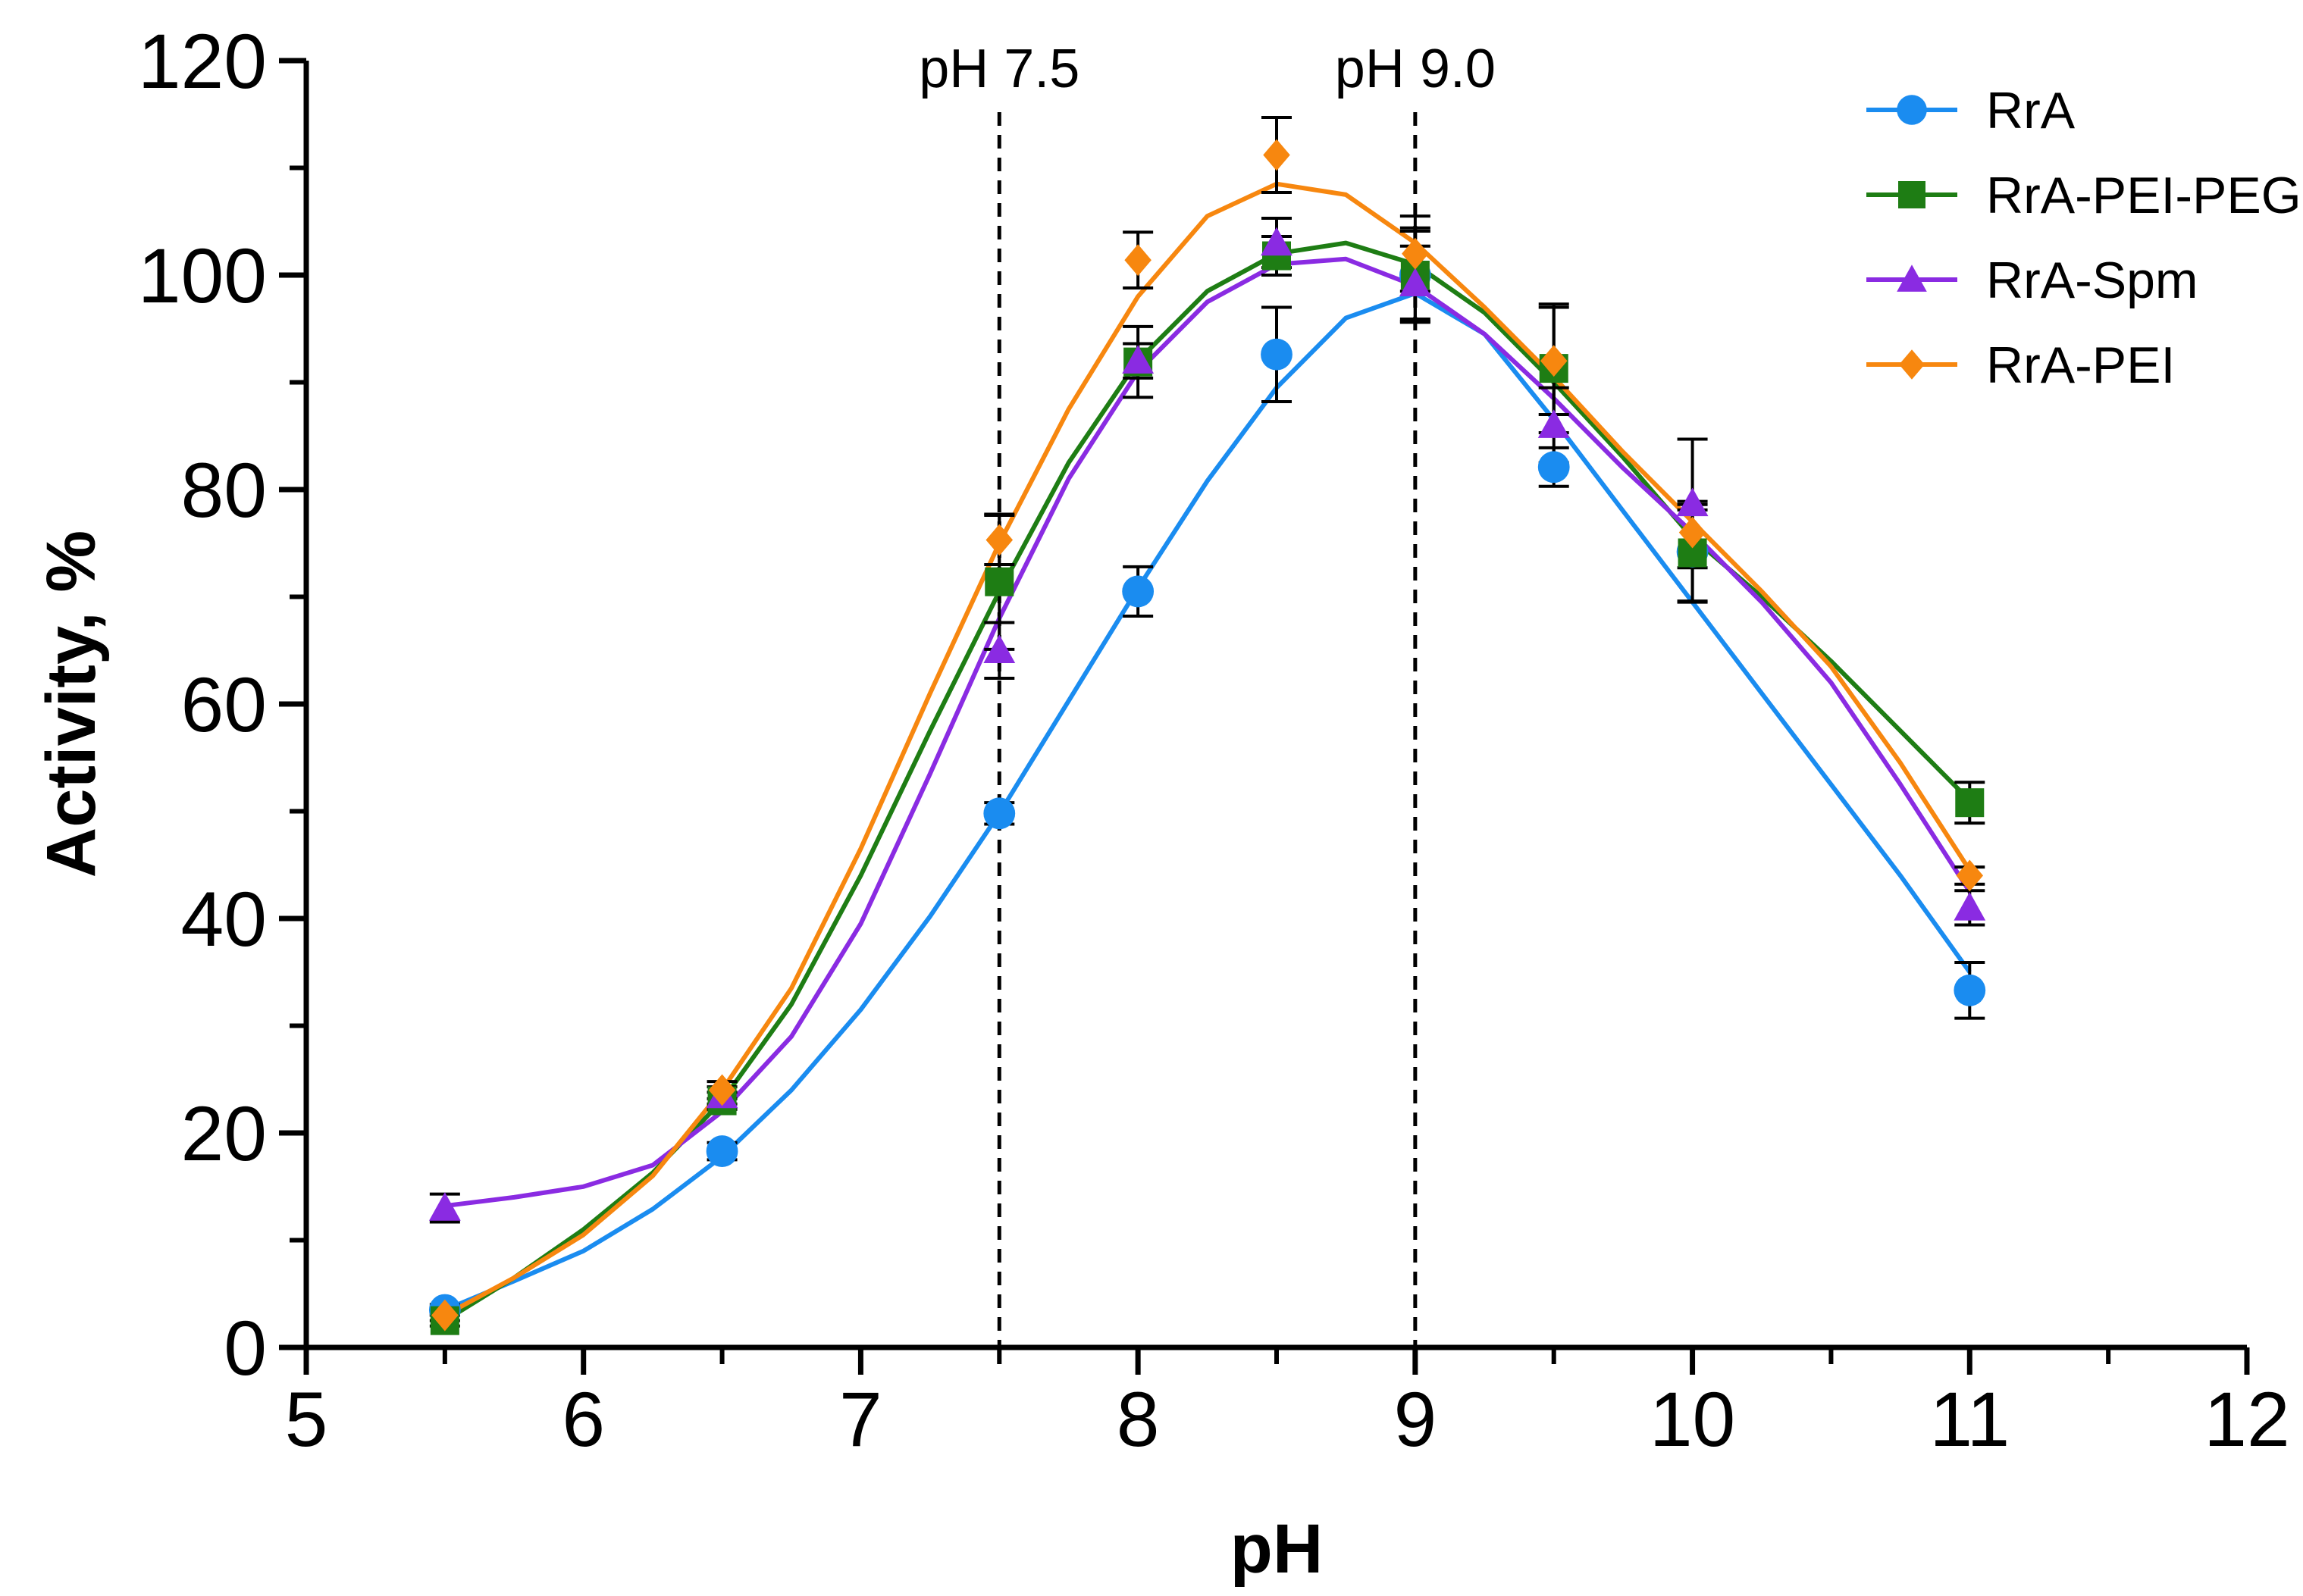 Image resolution: width=2303 pixels, height=1596 pixels. I want to click on x-tick-label: 10, so click(1692, 1419).